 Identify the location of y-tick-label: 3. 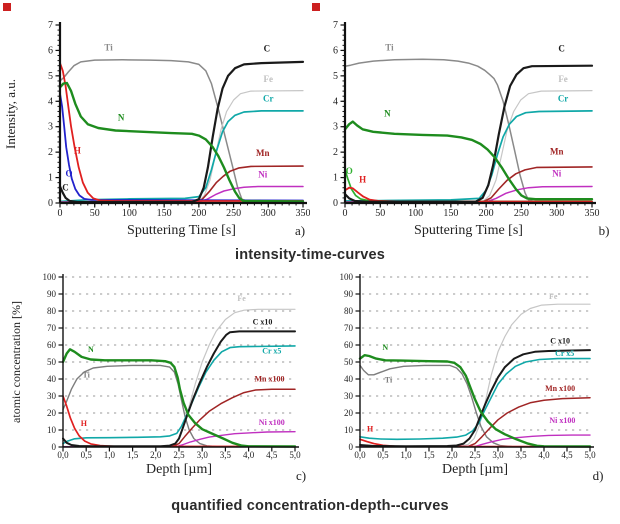
(335, 127).